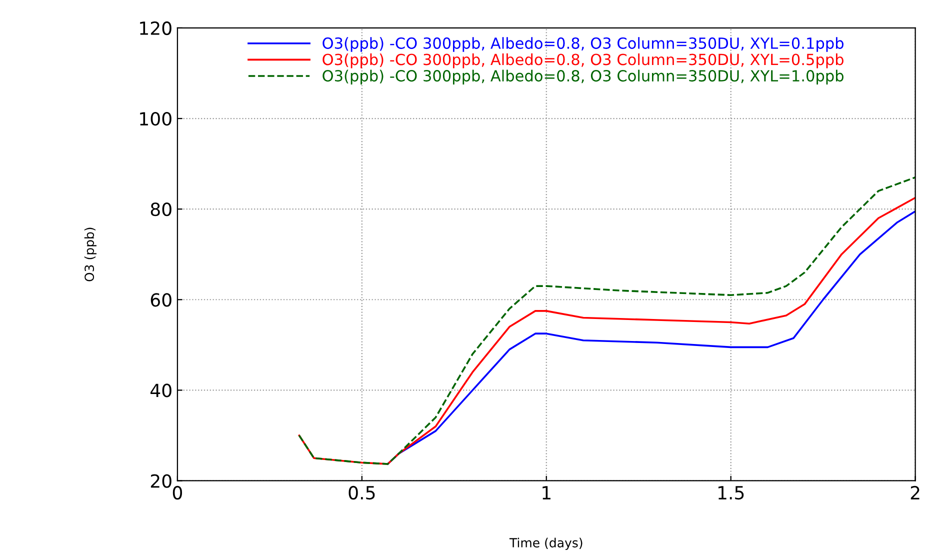 The image size is (934, 559). What do you see at coordinates (583, 77) in the screenshot?
I see `legend-label: O3(ppb) -CO 300ppb, Albedo=0.8, O3 Column=350DU, XYL=1.0ppb` at bounding box center [583, 77].